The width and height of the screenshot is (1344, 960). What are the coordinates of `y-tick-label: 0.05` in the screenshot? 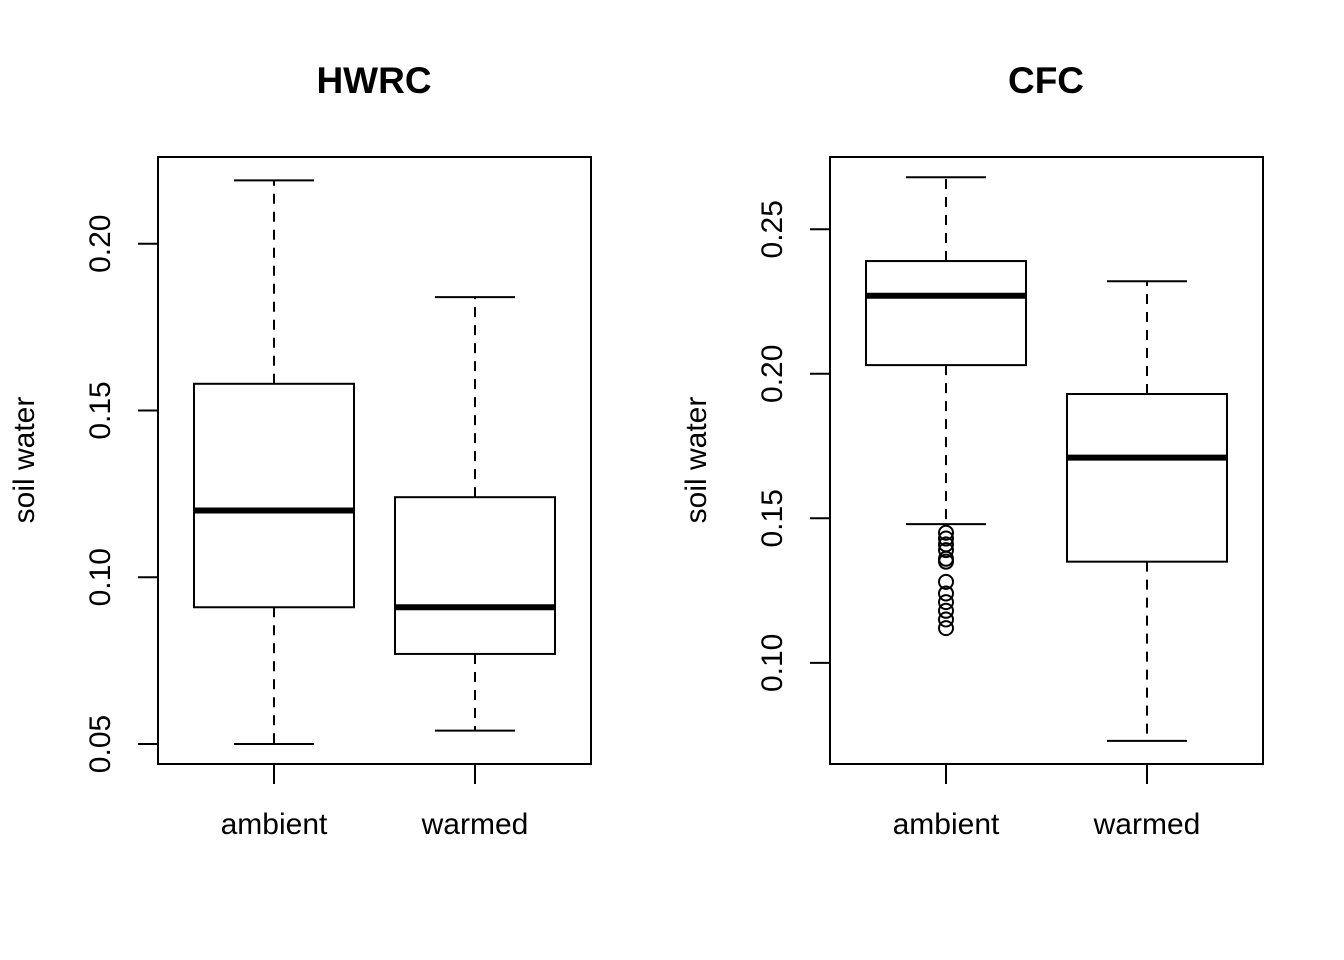 It's located at (100, 744).